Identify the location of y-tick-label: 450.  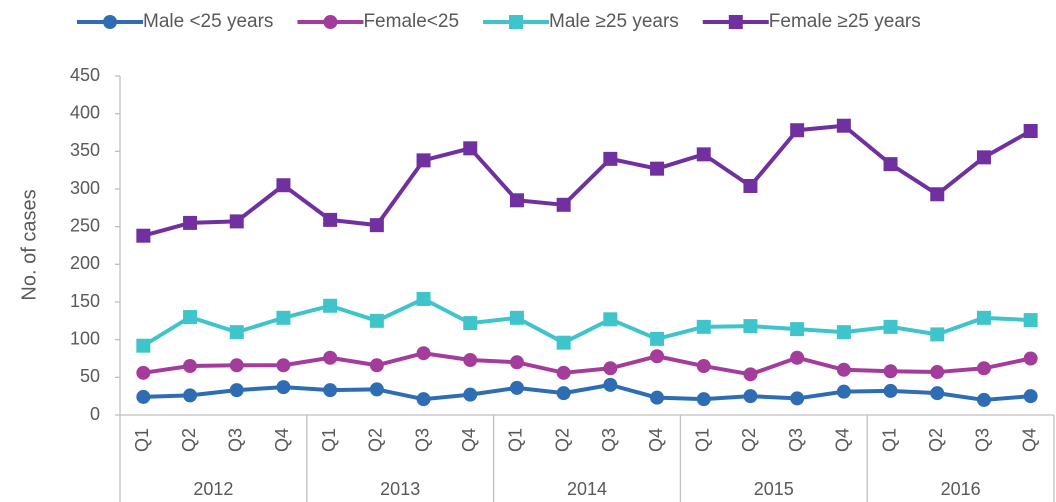
(85, 75).